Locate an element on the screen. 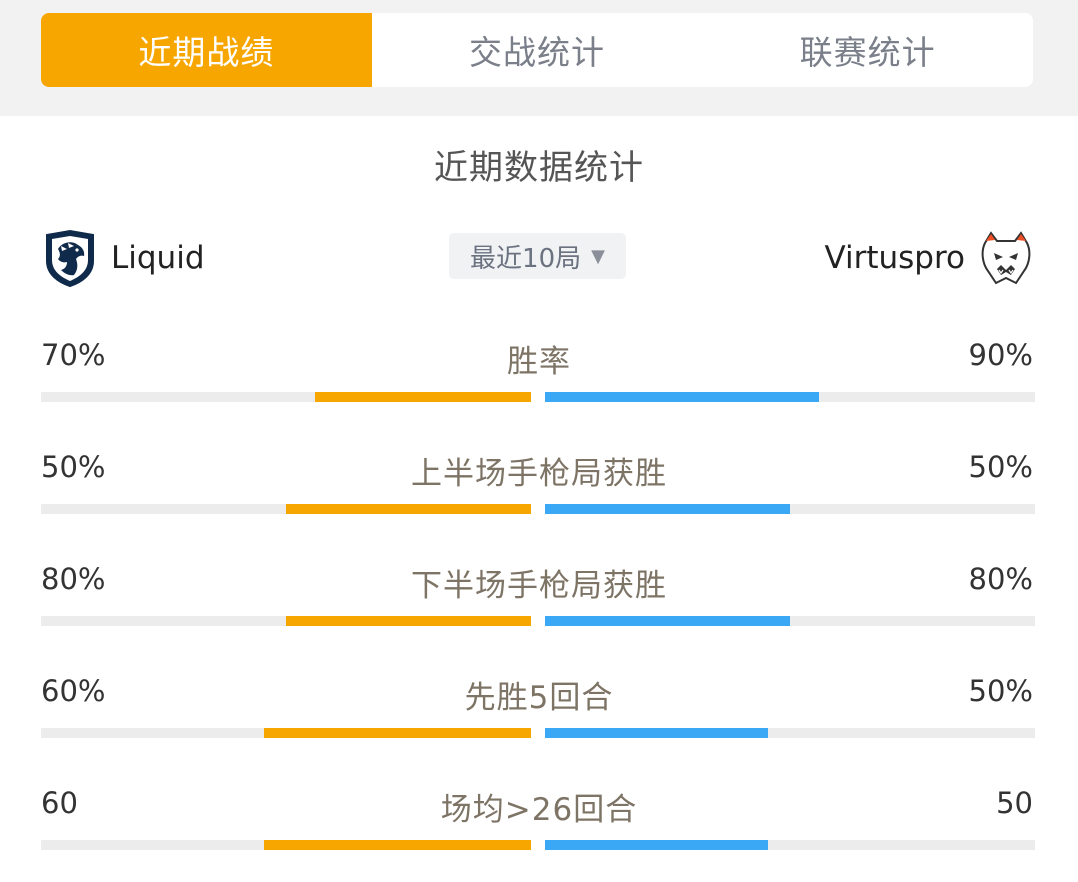 The width and height of the screenshot is (1078, 882). stat-label: 场均>26回合 is located at coordinates (539, 810).